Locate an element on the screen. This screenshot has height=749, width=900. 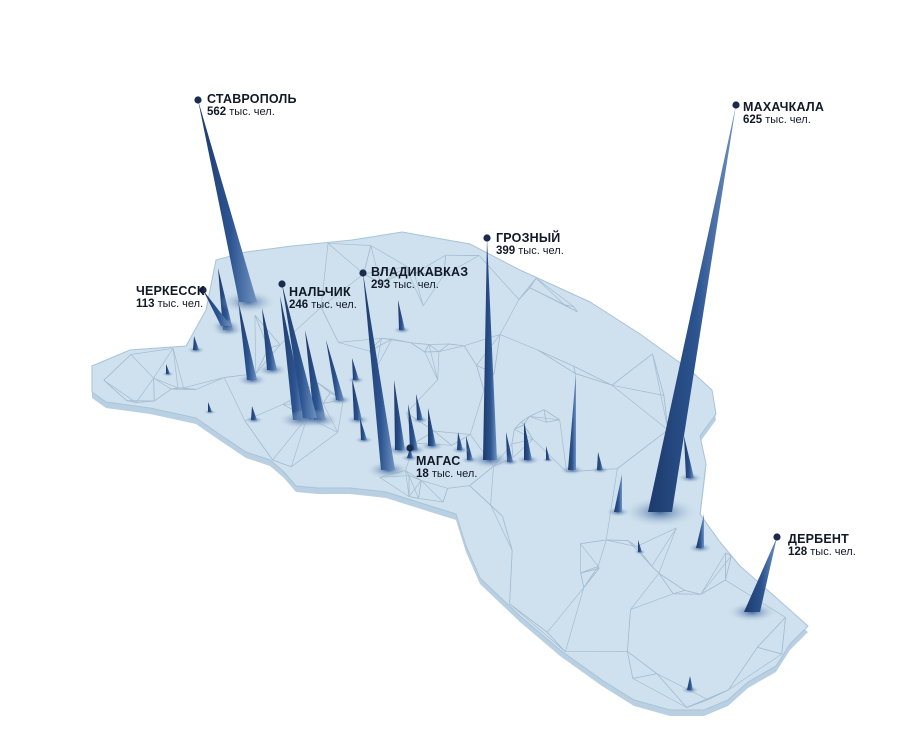
city-population: 18 is located at coordinates (422, 474).